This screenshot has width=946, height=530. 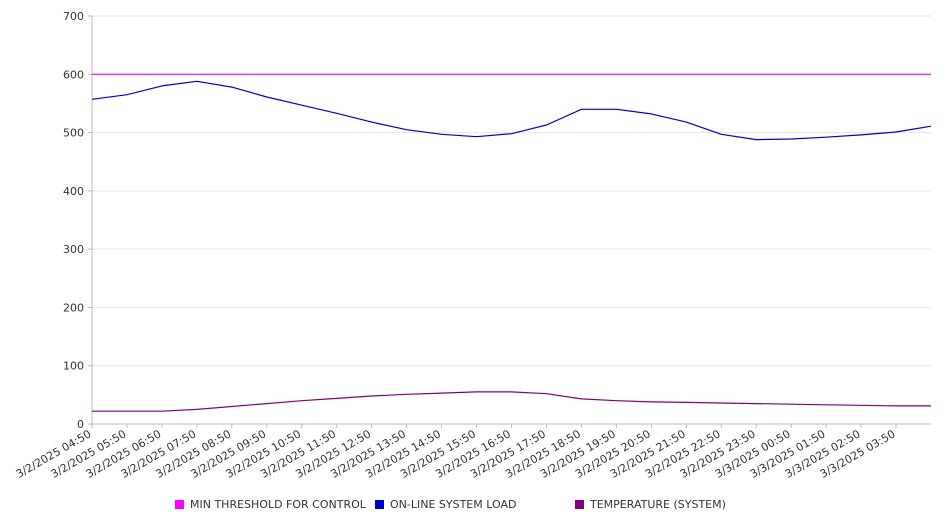 What do you see at coordinates (73, 74) in the screenshot?
I see `y-tick-label: 600` at bounding box center [73, 74].